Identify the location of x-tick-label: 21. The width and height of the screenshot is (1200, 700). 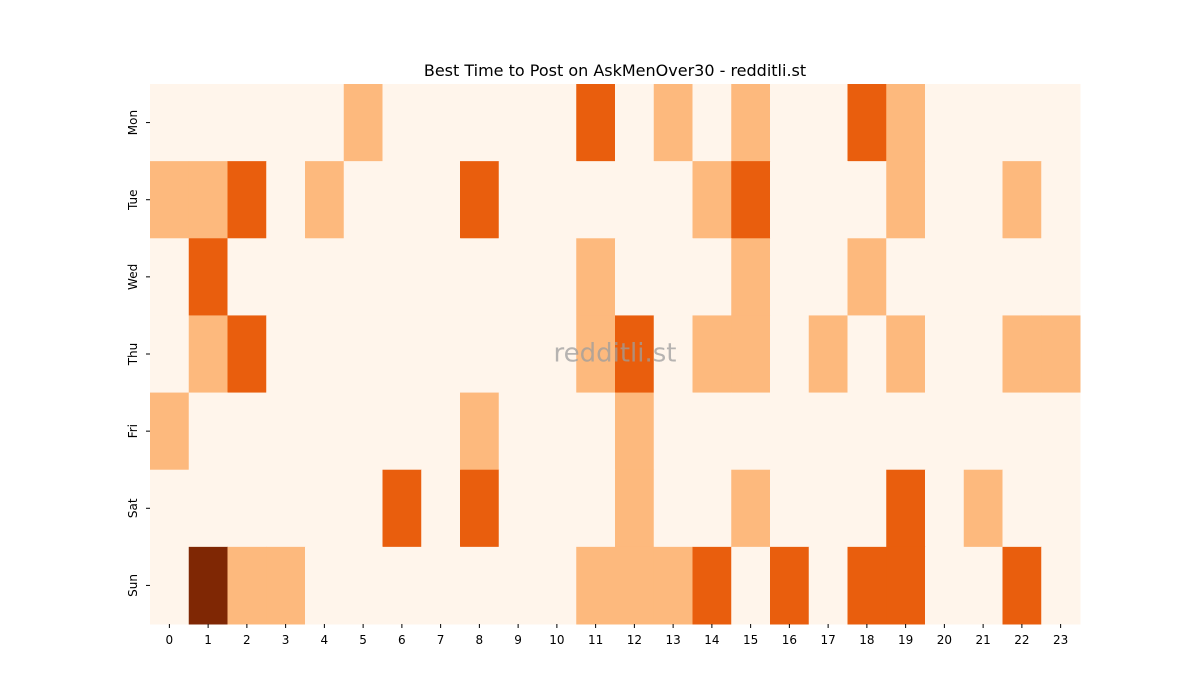
(982, 640).